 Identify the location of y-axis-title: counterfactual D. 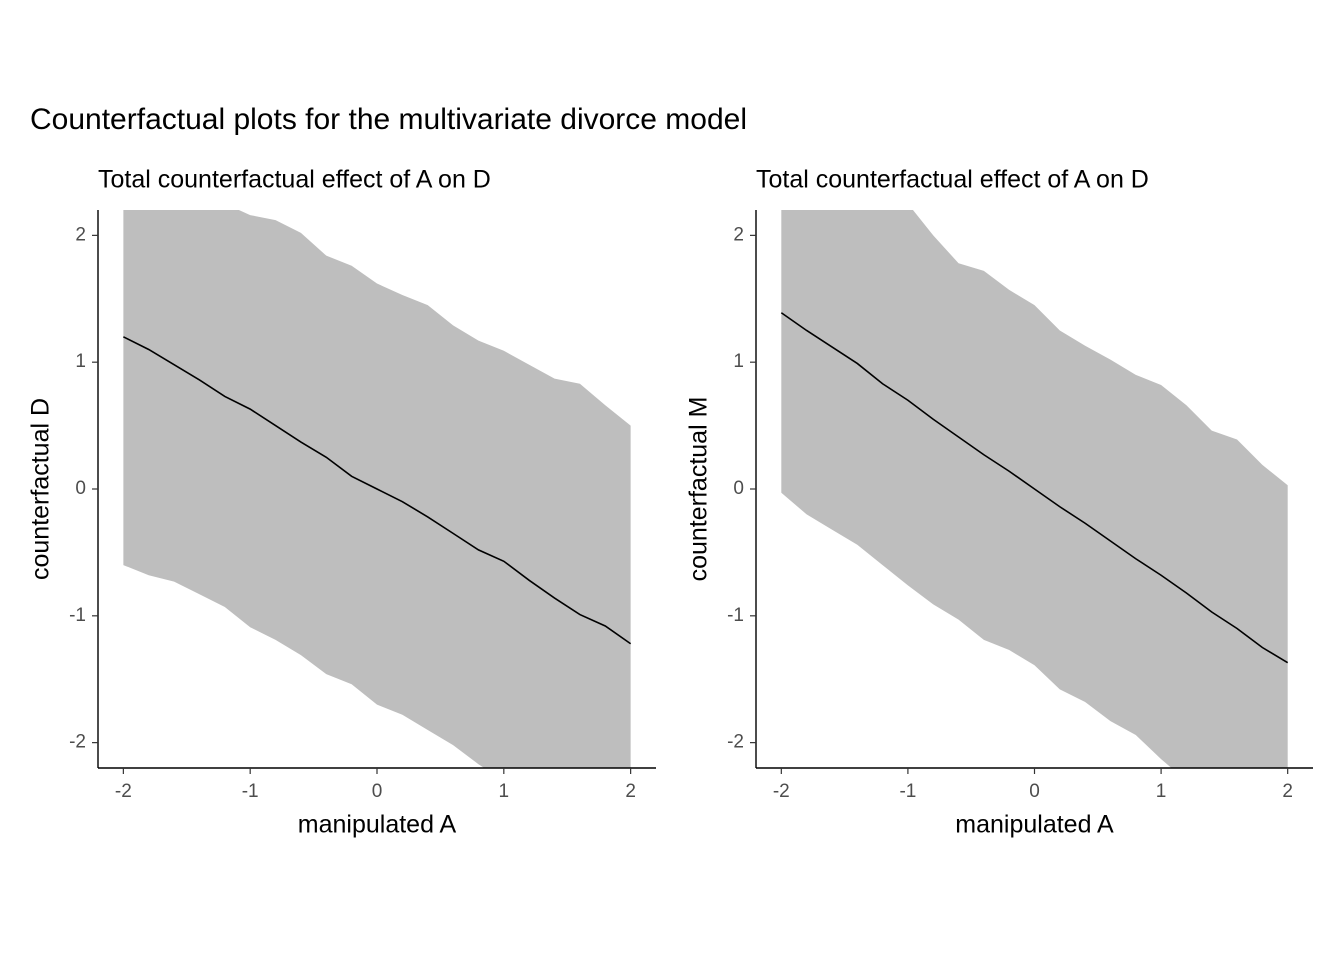
(41, 489).